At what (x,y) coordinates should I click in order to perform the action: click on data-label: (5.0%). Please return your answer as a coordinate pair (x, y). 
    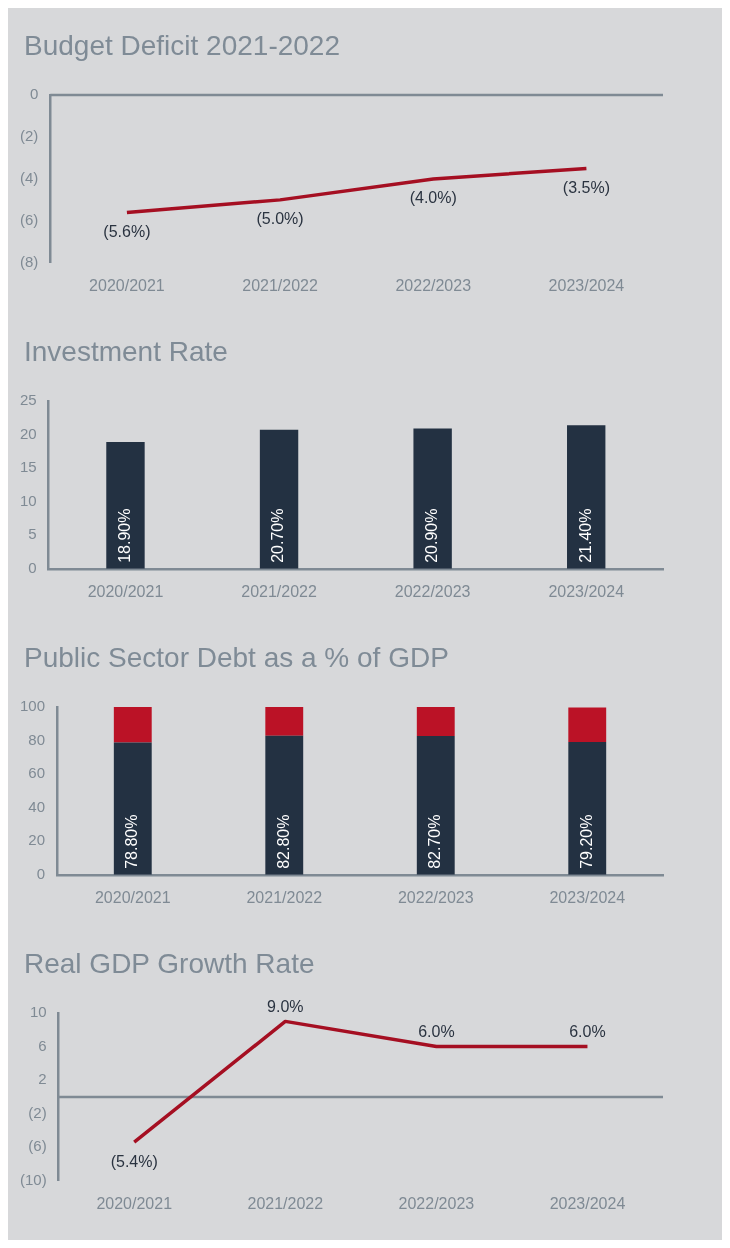
    Looking at the image, I should click on (280, 219).